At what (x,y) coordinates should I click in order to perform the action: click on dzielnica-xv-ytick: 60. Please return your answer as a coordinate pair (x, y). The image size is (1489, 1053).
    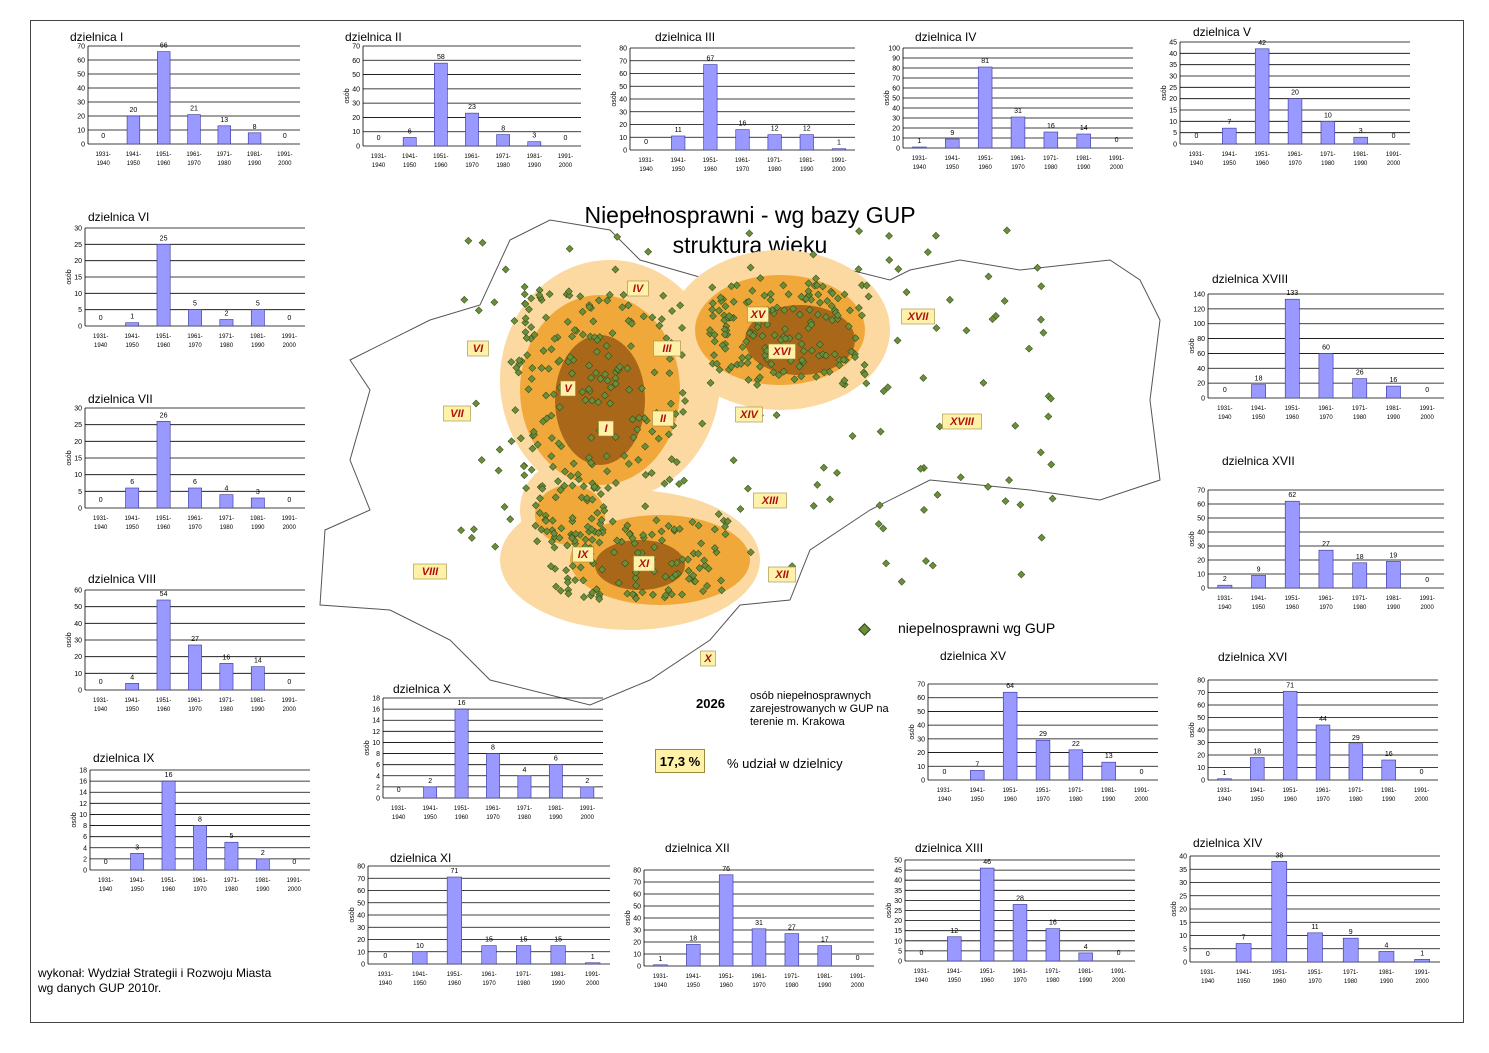
    Looking at the image, I should click on (921, 698).